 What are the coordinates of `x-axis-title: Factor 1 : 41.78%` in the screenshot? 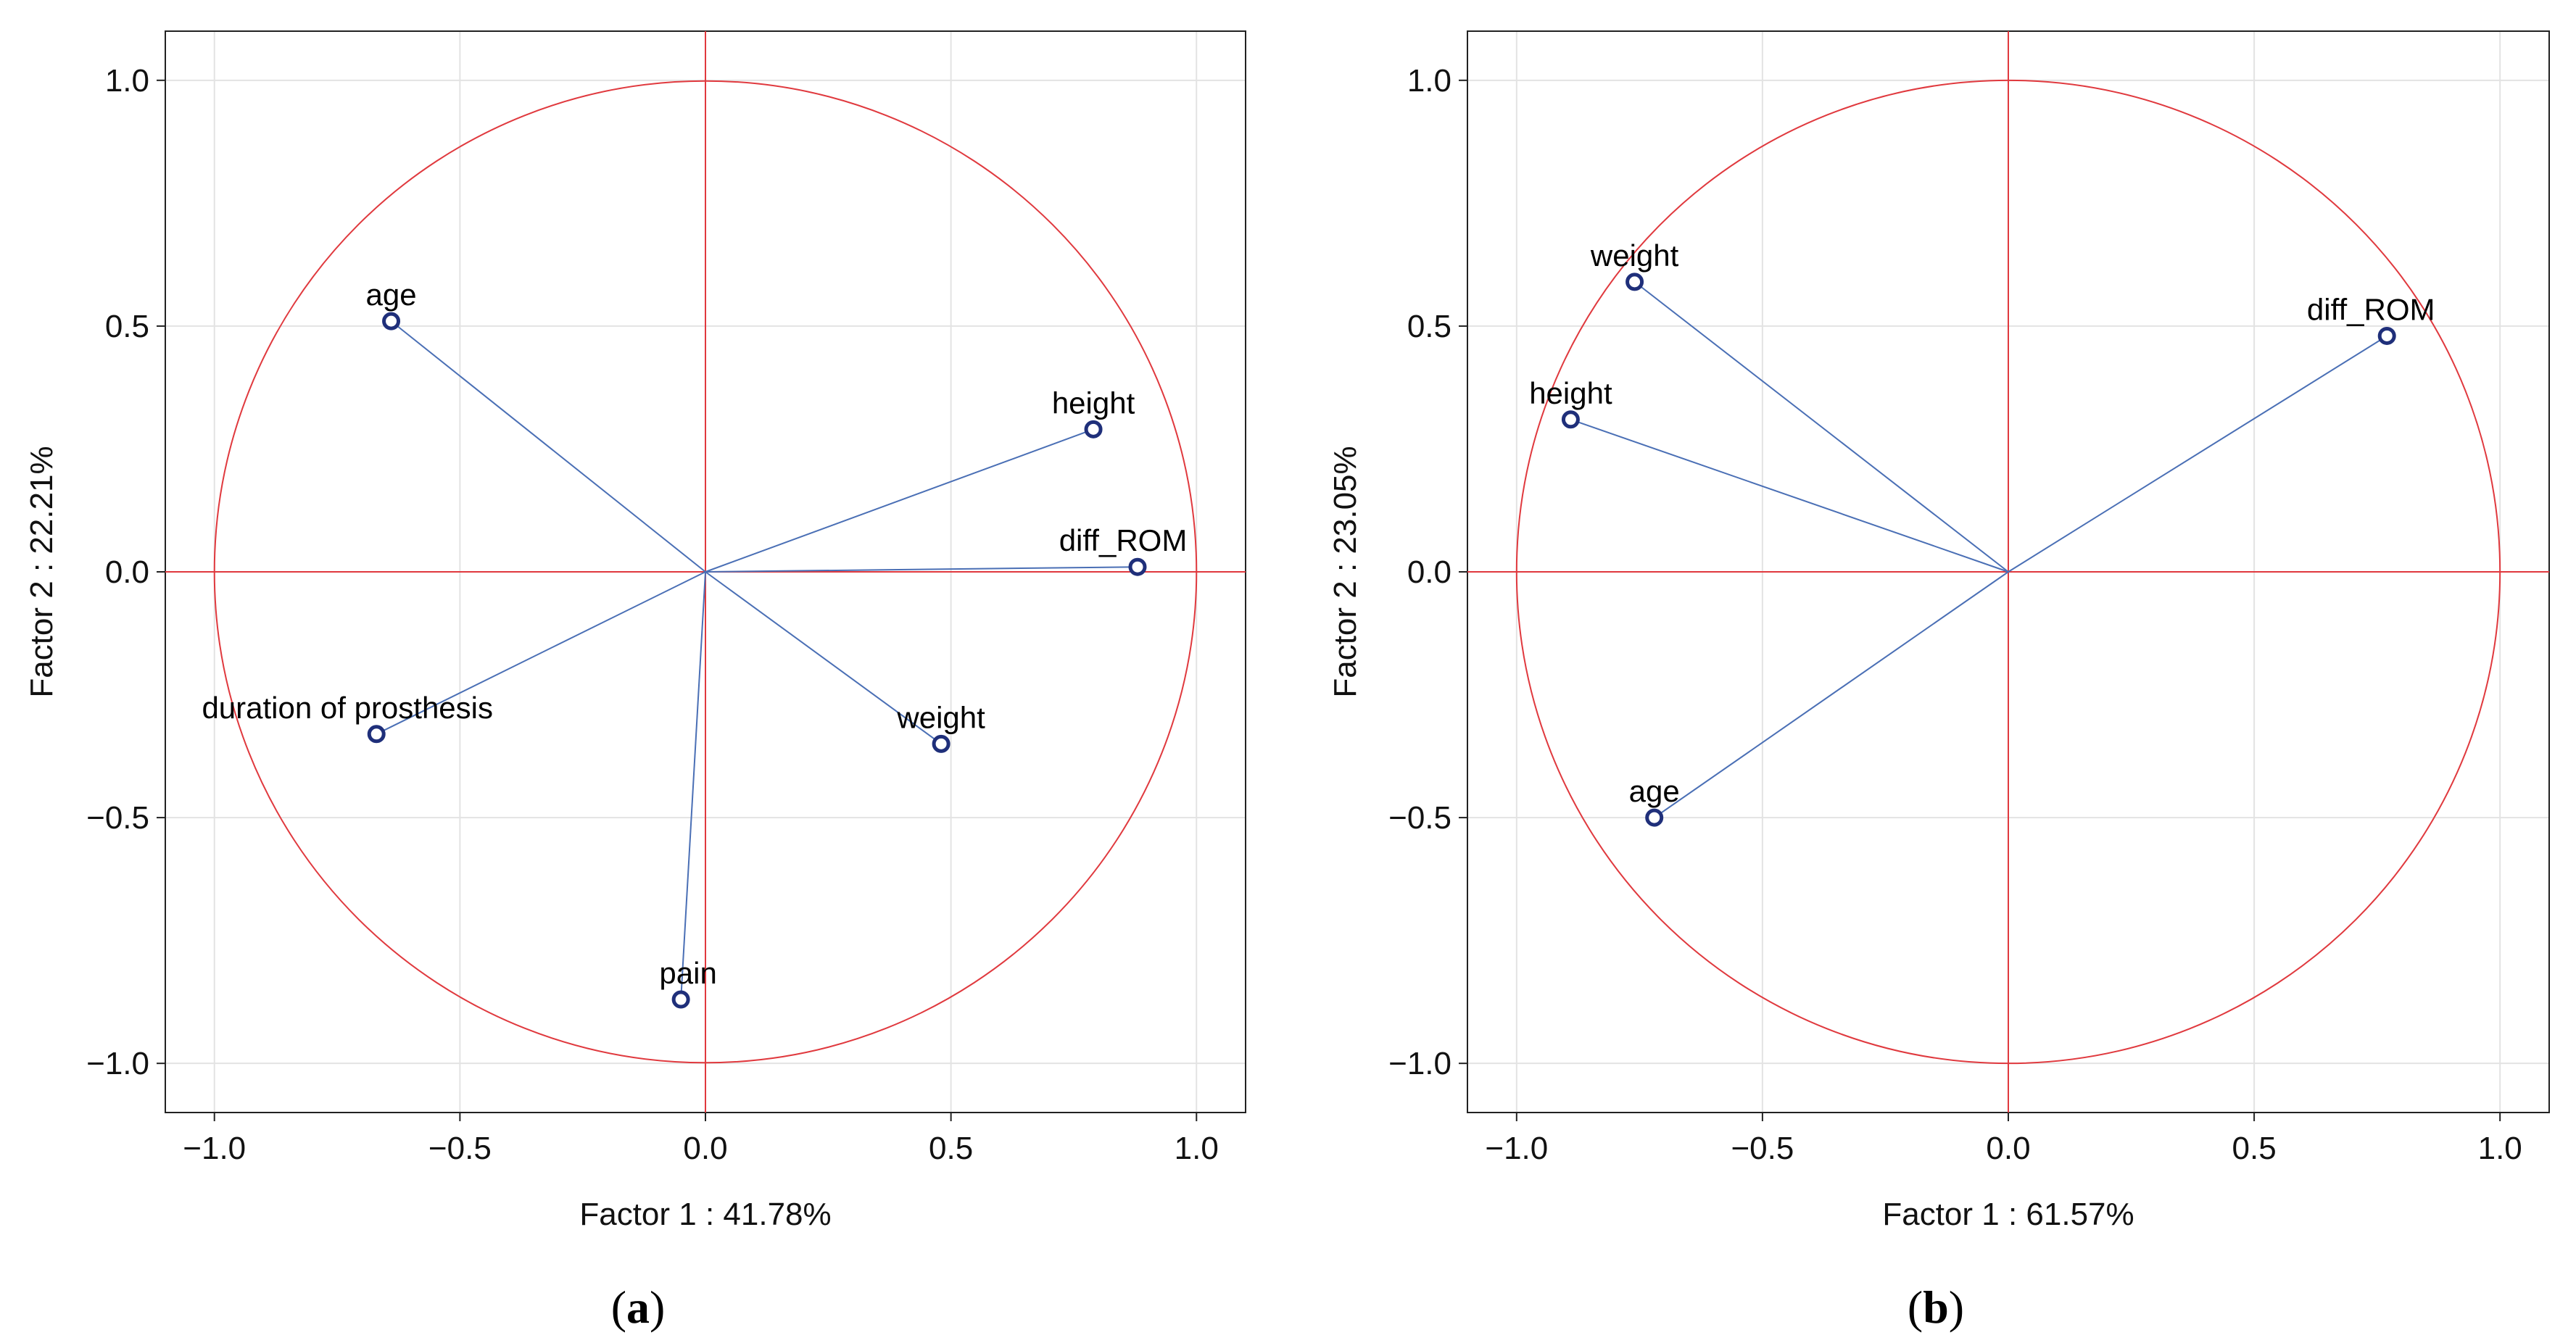 It's located at (705, 1214).